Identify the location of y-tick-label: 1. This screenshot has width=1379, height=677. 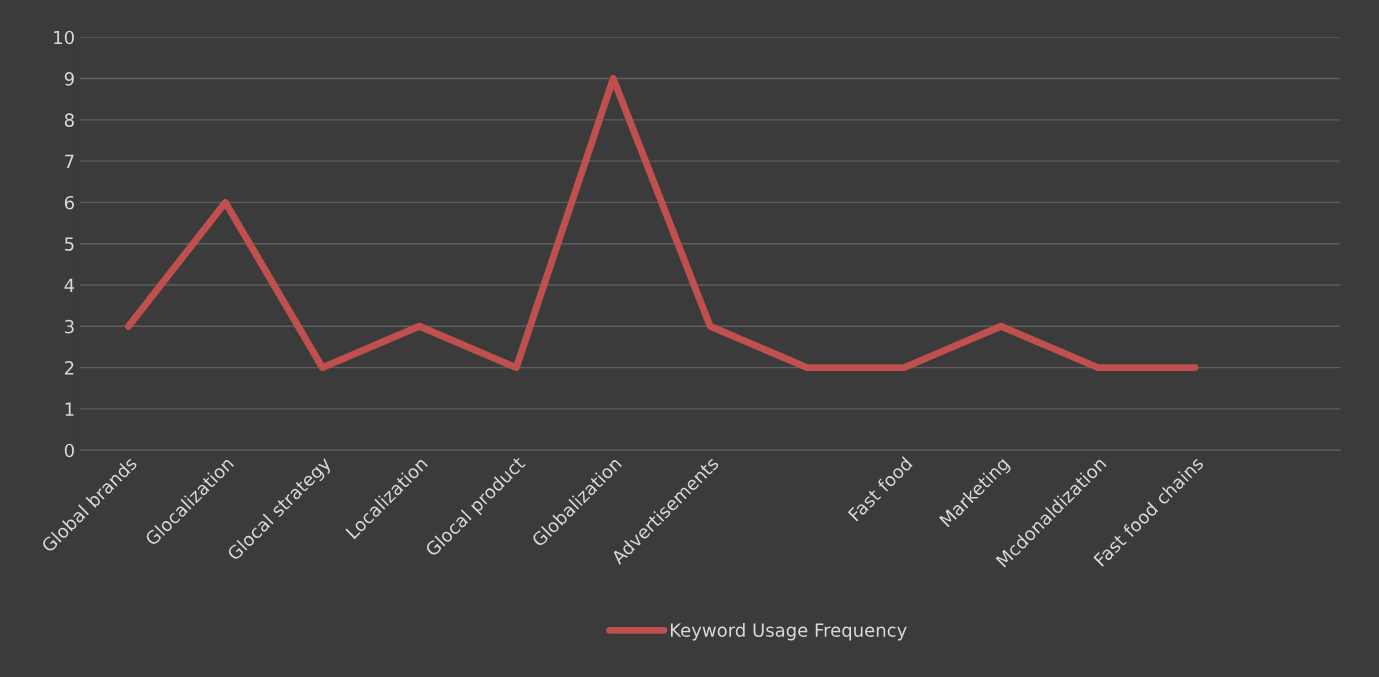
(69, 409).